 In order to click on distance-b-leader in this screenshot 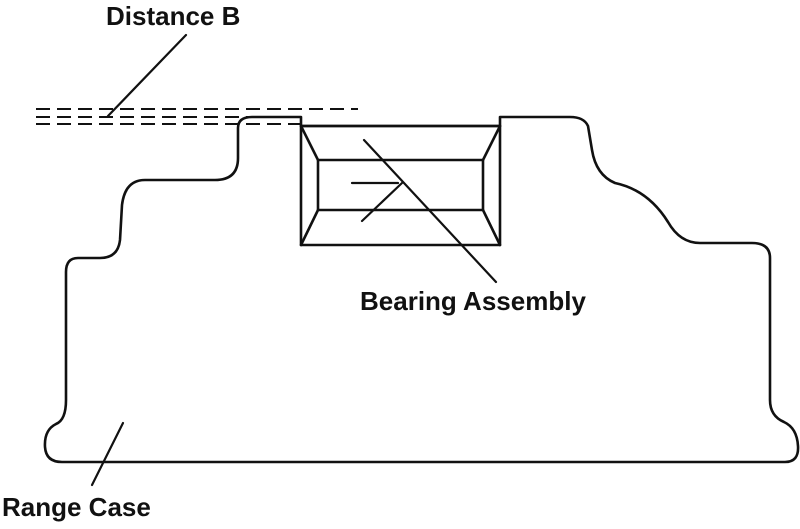, I will do `click(147, 75)`.